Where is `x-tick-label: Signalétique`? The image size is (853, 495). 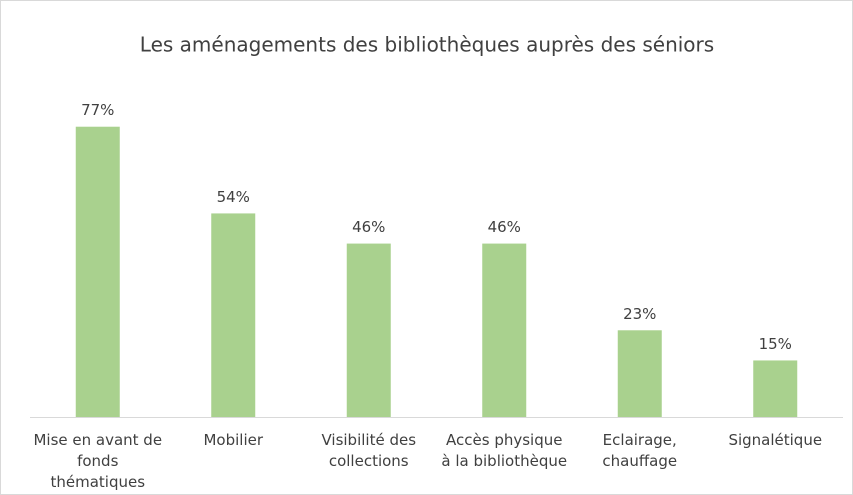 x-tick-label: Signalétique is located at coordinates (775, 440).